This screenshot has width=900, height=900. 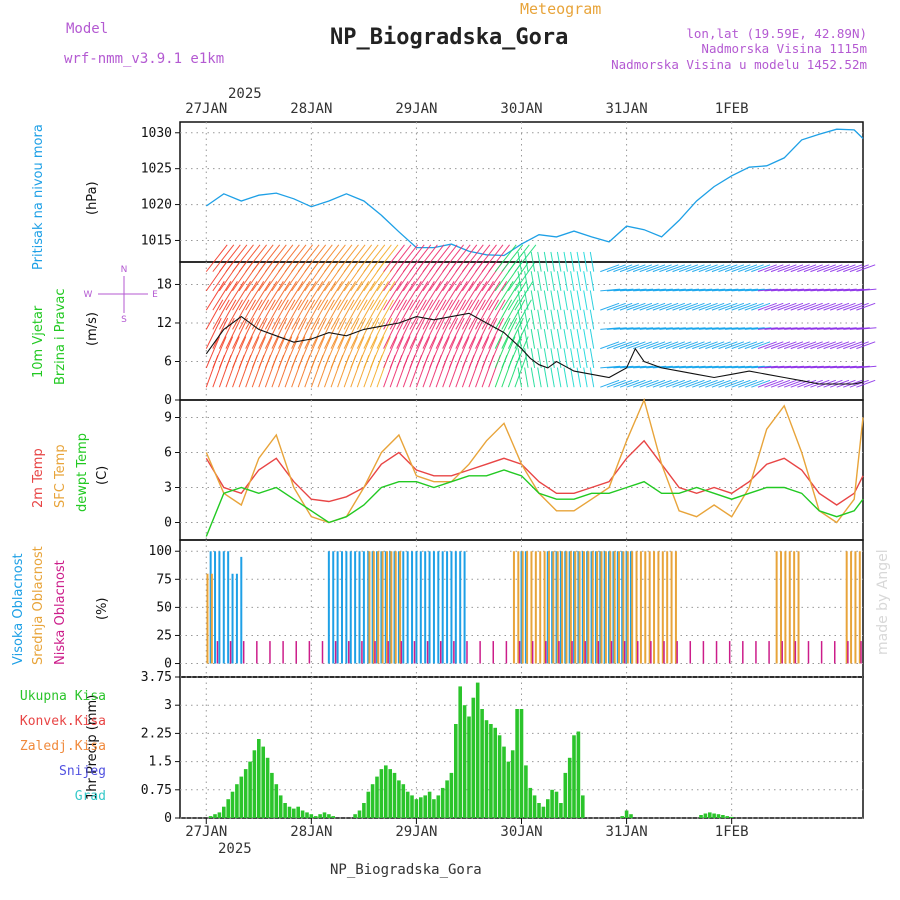 I want to click on wind-ytick-label: 6, so click(x=168, y=361).